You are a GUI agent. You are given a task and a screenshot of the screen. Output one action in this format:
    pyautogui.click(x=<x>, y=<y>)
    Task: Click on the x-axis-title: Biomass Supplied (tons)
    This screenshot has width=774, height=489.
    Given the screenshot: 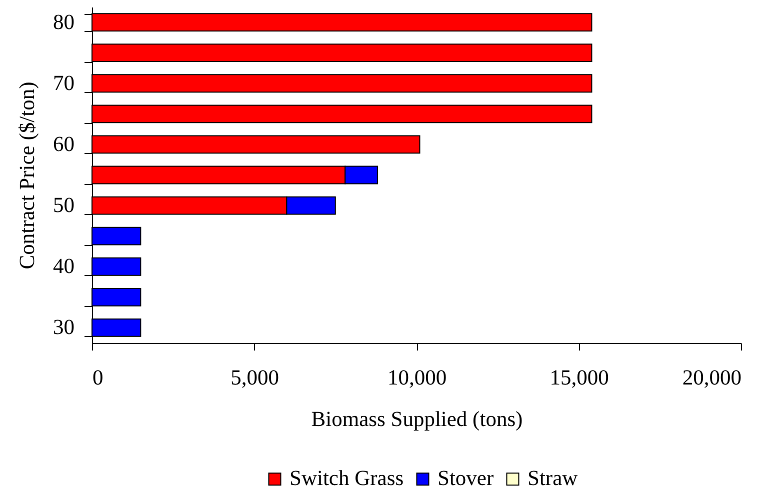 What is the action you would take?
    pyautogui.click(x=417, y=419)
    